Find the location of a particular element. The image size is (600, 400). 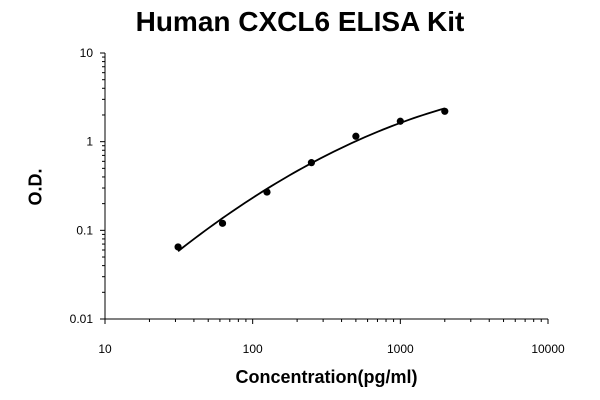

x-tick-label: 10000 is located at coordinates (548, 349).